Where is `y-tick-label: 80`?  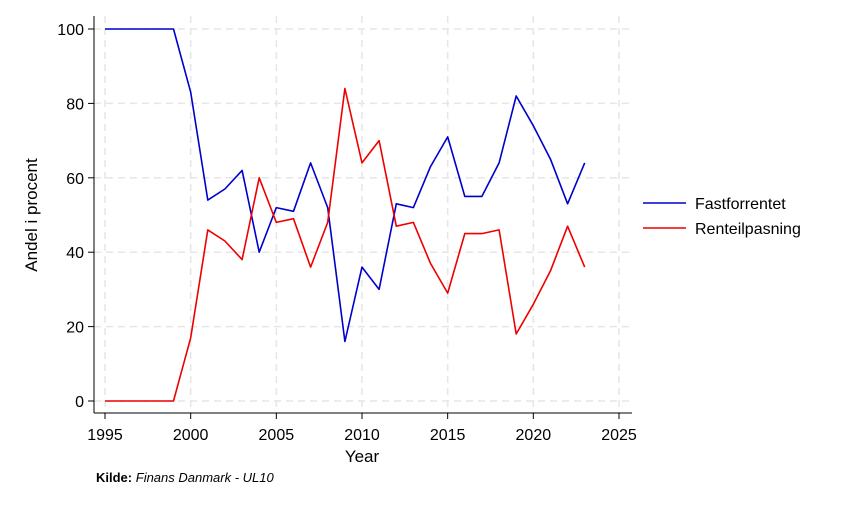 y-tick-label: 80 is located at coordinates (75, 104).